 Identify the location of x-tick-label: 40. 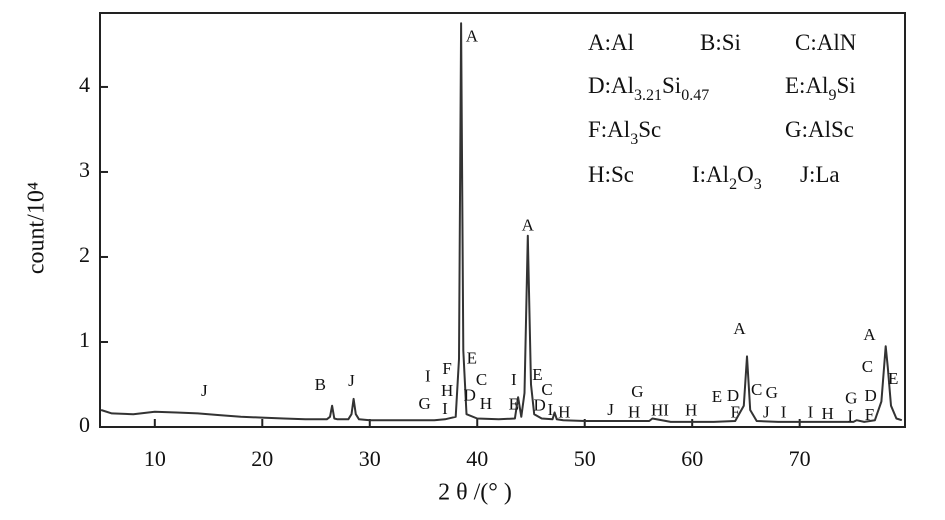
(477, 458).